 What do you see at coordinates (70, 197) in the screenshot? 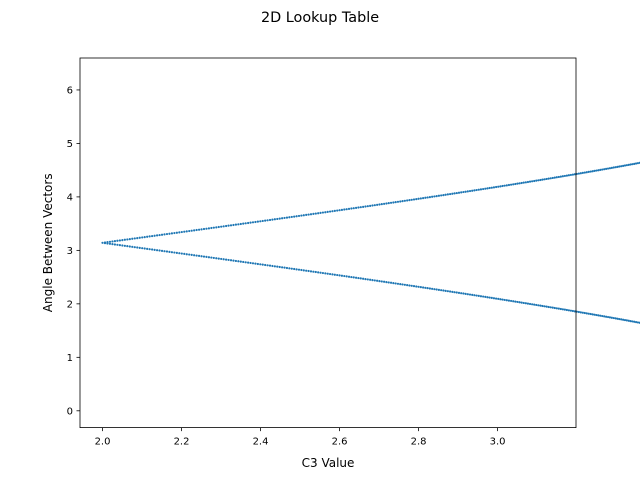
I see `y-tick-label: 4` at bounding box center [70, 197].